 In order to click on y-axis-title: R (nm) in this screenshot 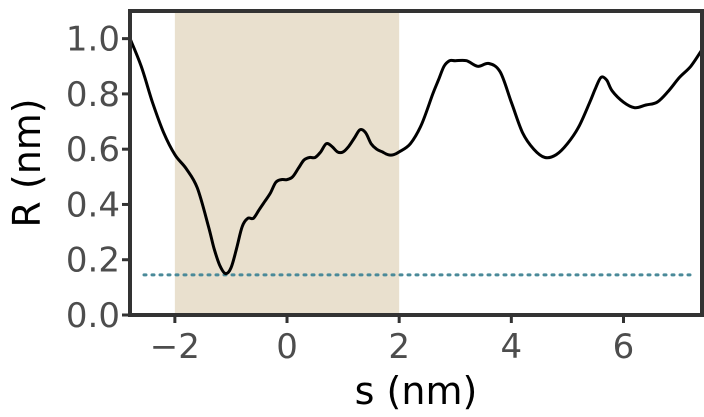, I will do `click(27, 162)`.